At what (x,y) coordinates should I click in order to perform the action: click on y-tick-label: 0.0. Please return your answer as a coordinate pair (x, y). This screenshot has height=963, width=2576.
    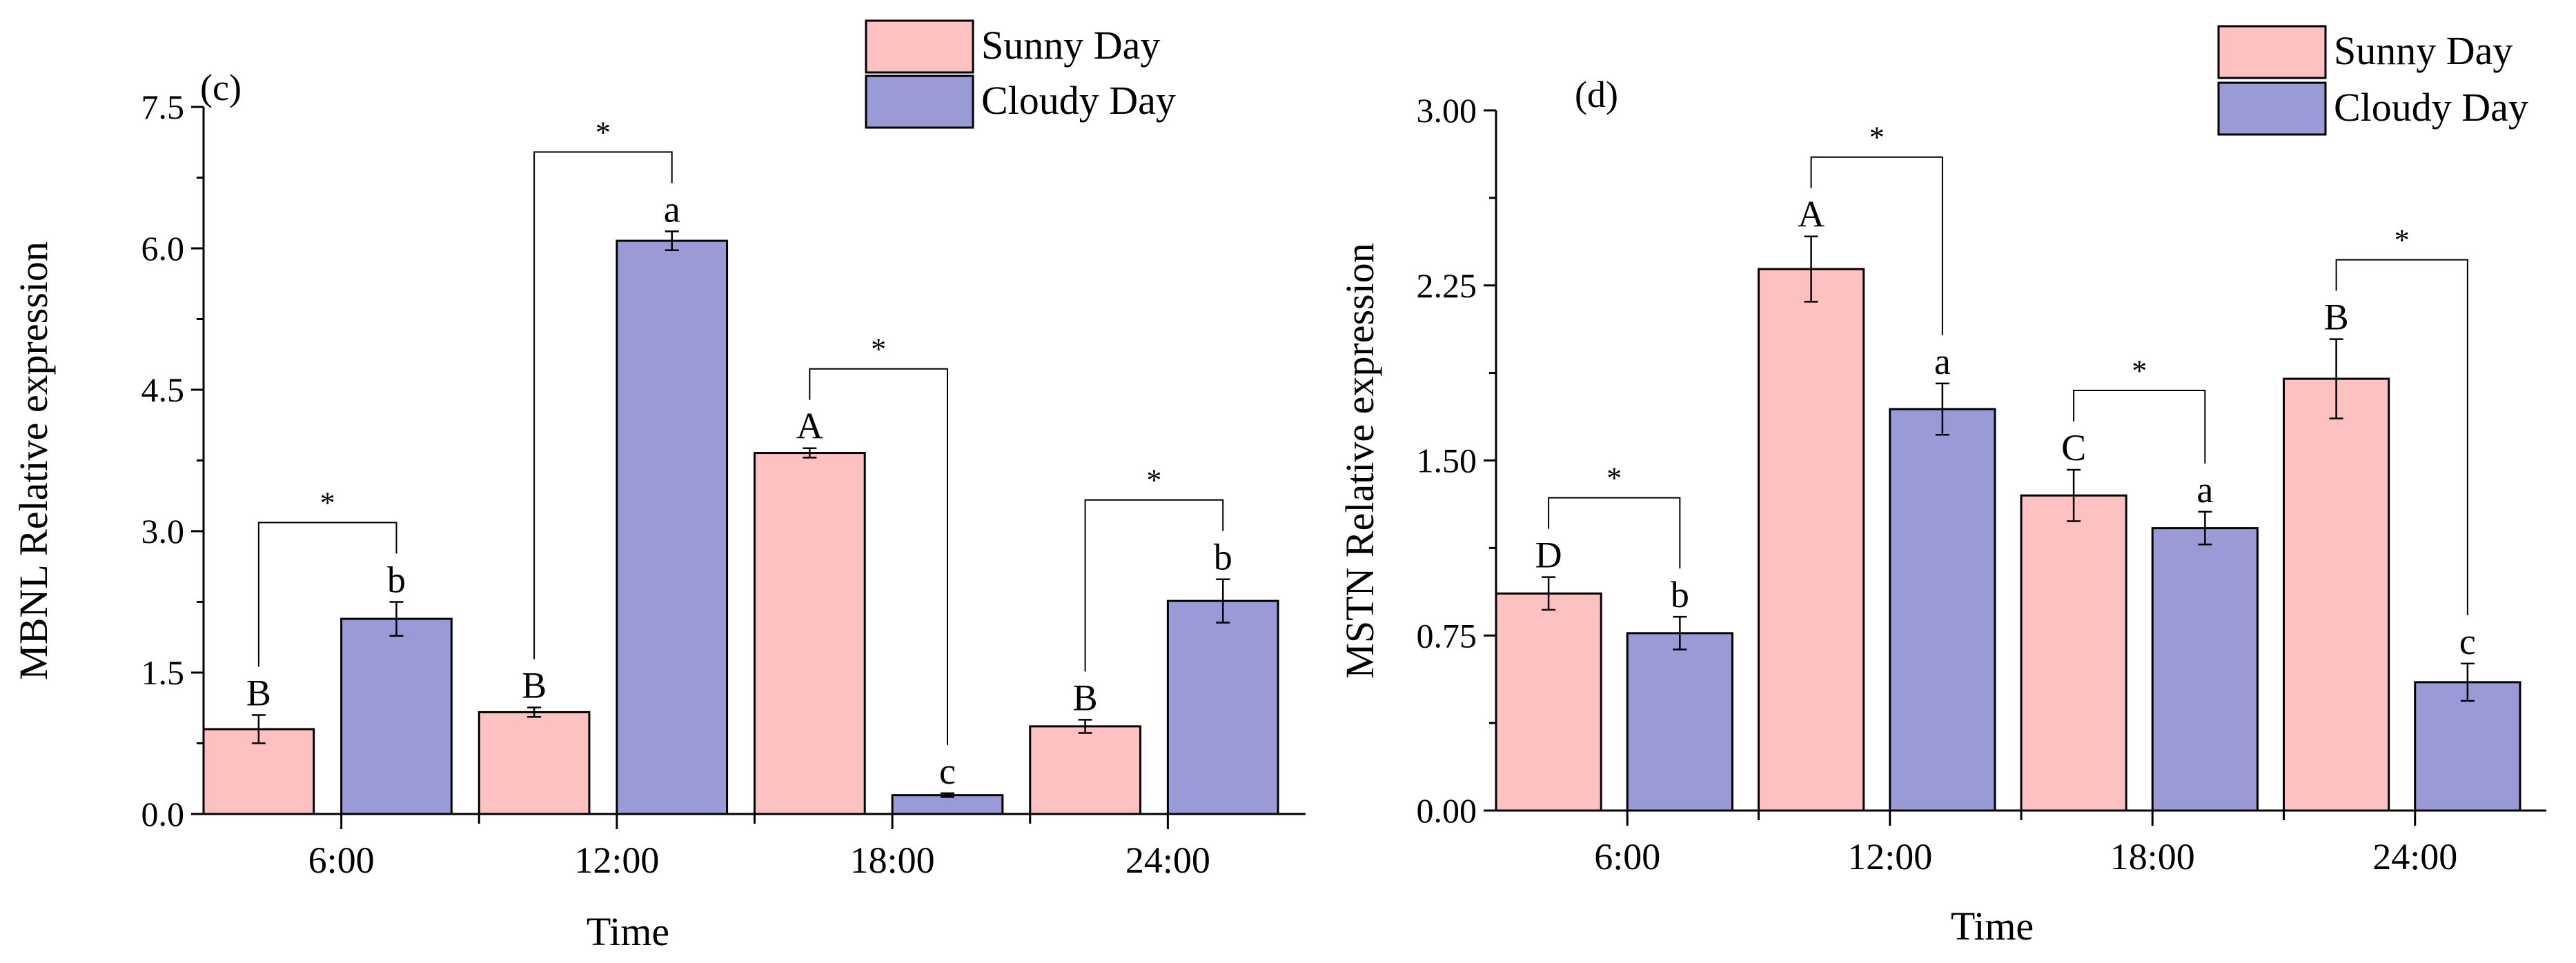
    Looking at the image, I should click on (163, 814).